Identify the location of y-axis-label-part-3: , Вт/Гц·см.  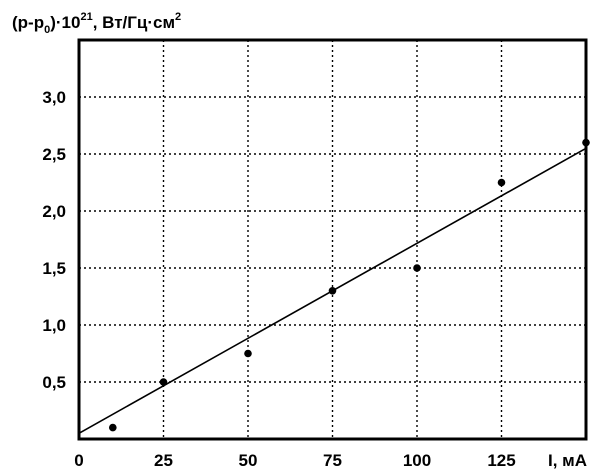
(134, 22).